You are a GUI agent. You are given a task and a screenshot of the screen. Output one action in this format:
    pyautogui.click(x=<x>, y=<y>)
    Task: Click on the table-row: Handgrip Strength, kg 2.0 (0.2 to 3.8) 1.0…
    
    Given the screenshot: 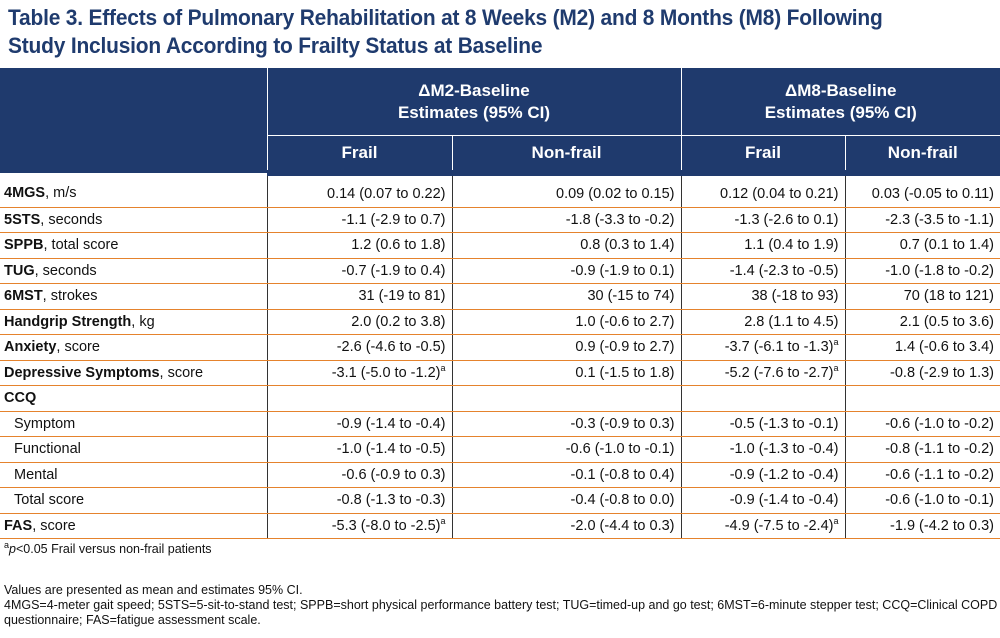 What is the action you would take?
    pyautogui.click(x=500, y=322)
    